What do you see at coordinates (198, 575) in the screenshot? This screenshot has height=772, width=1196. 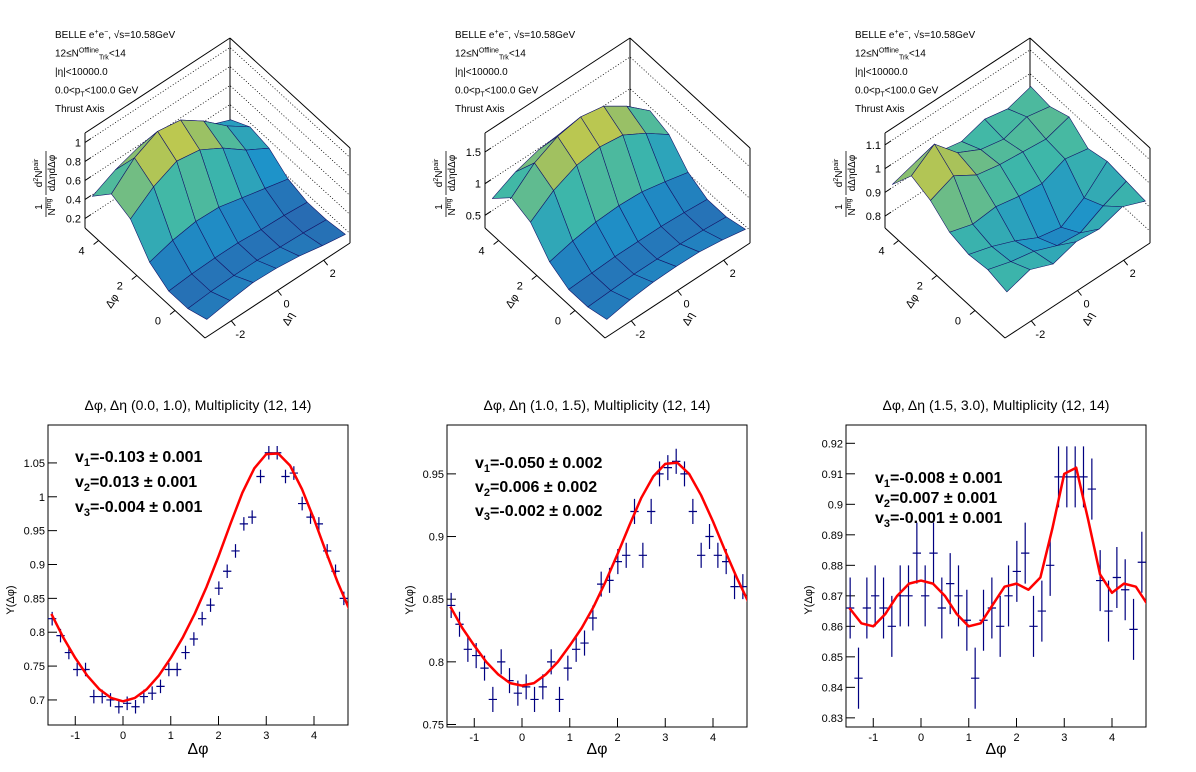 I see `plot-frame` at bounding box center [198, 575].